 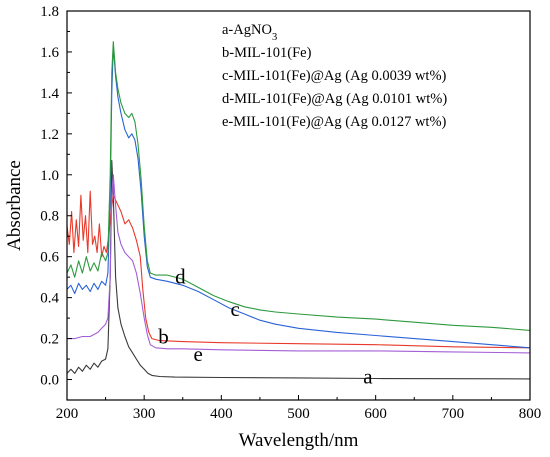 What do you see at coordinates (49, 94) in the screenshot?
I see `y-tick-label: 1.4` at bounding box center [49, 94].